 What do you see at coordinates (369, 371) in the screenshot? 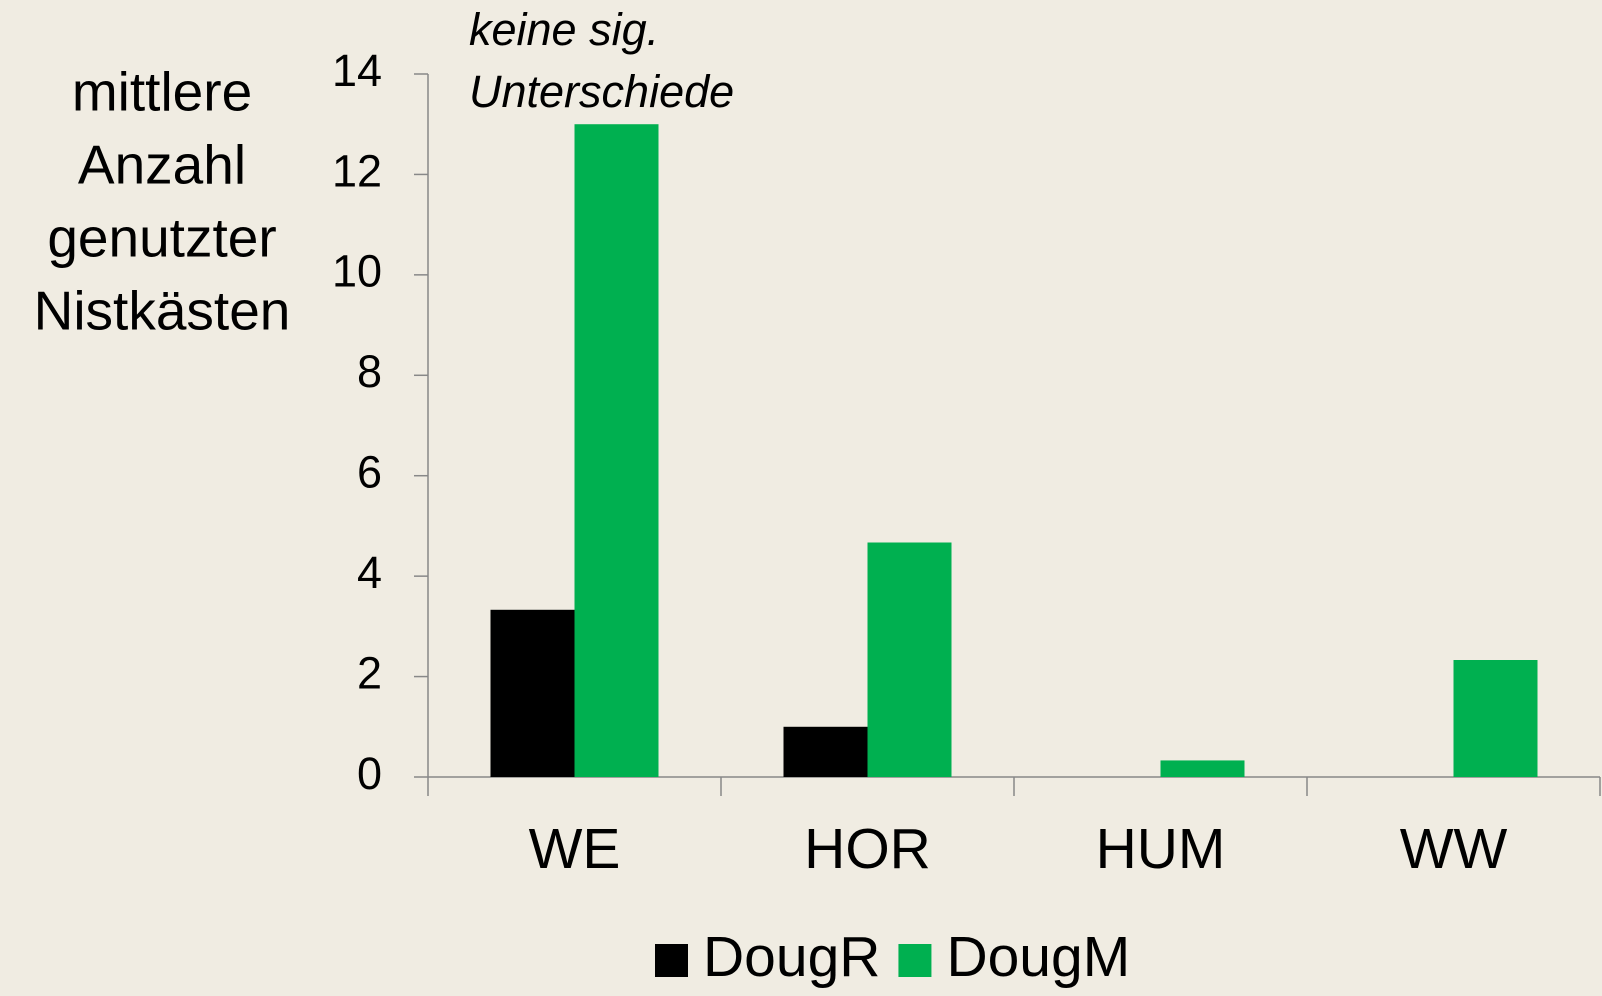
I see `y-tick-label: 8` at bounding box center [369, 371].